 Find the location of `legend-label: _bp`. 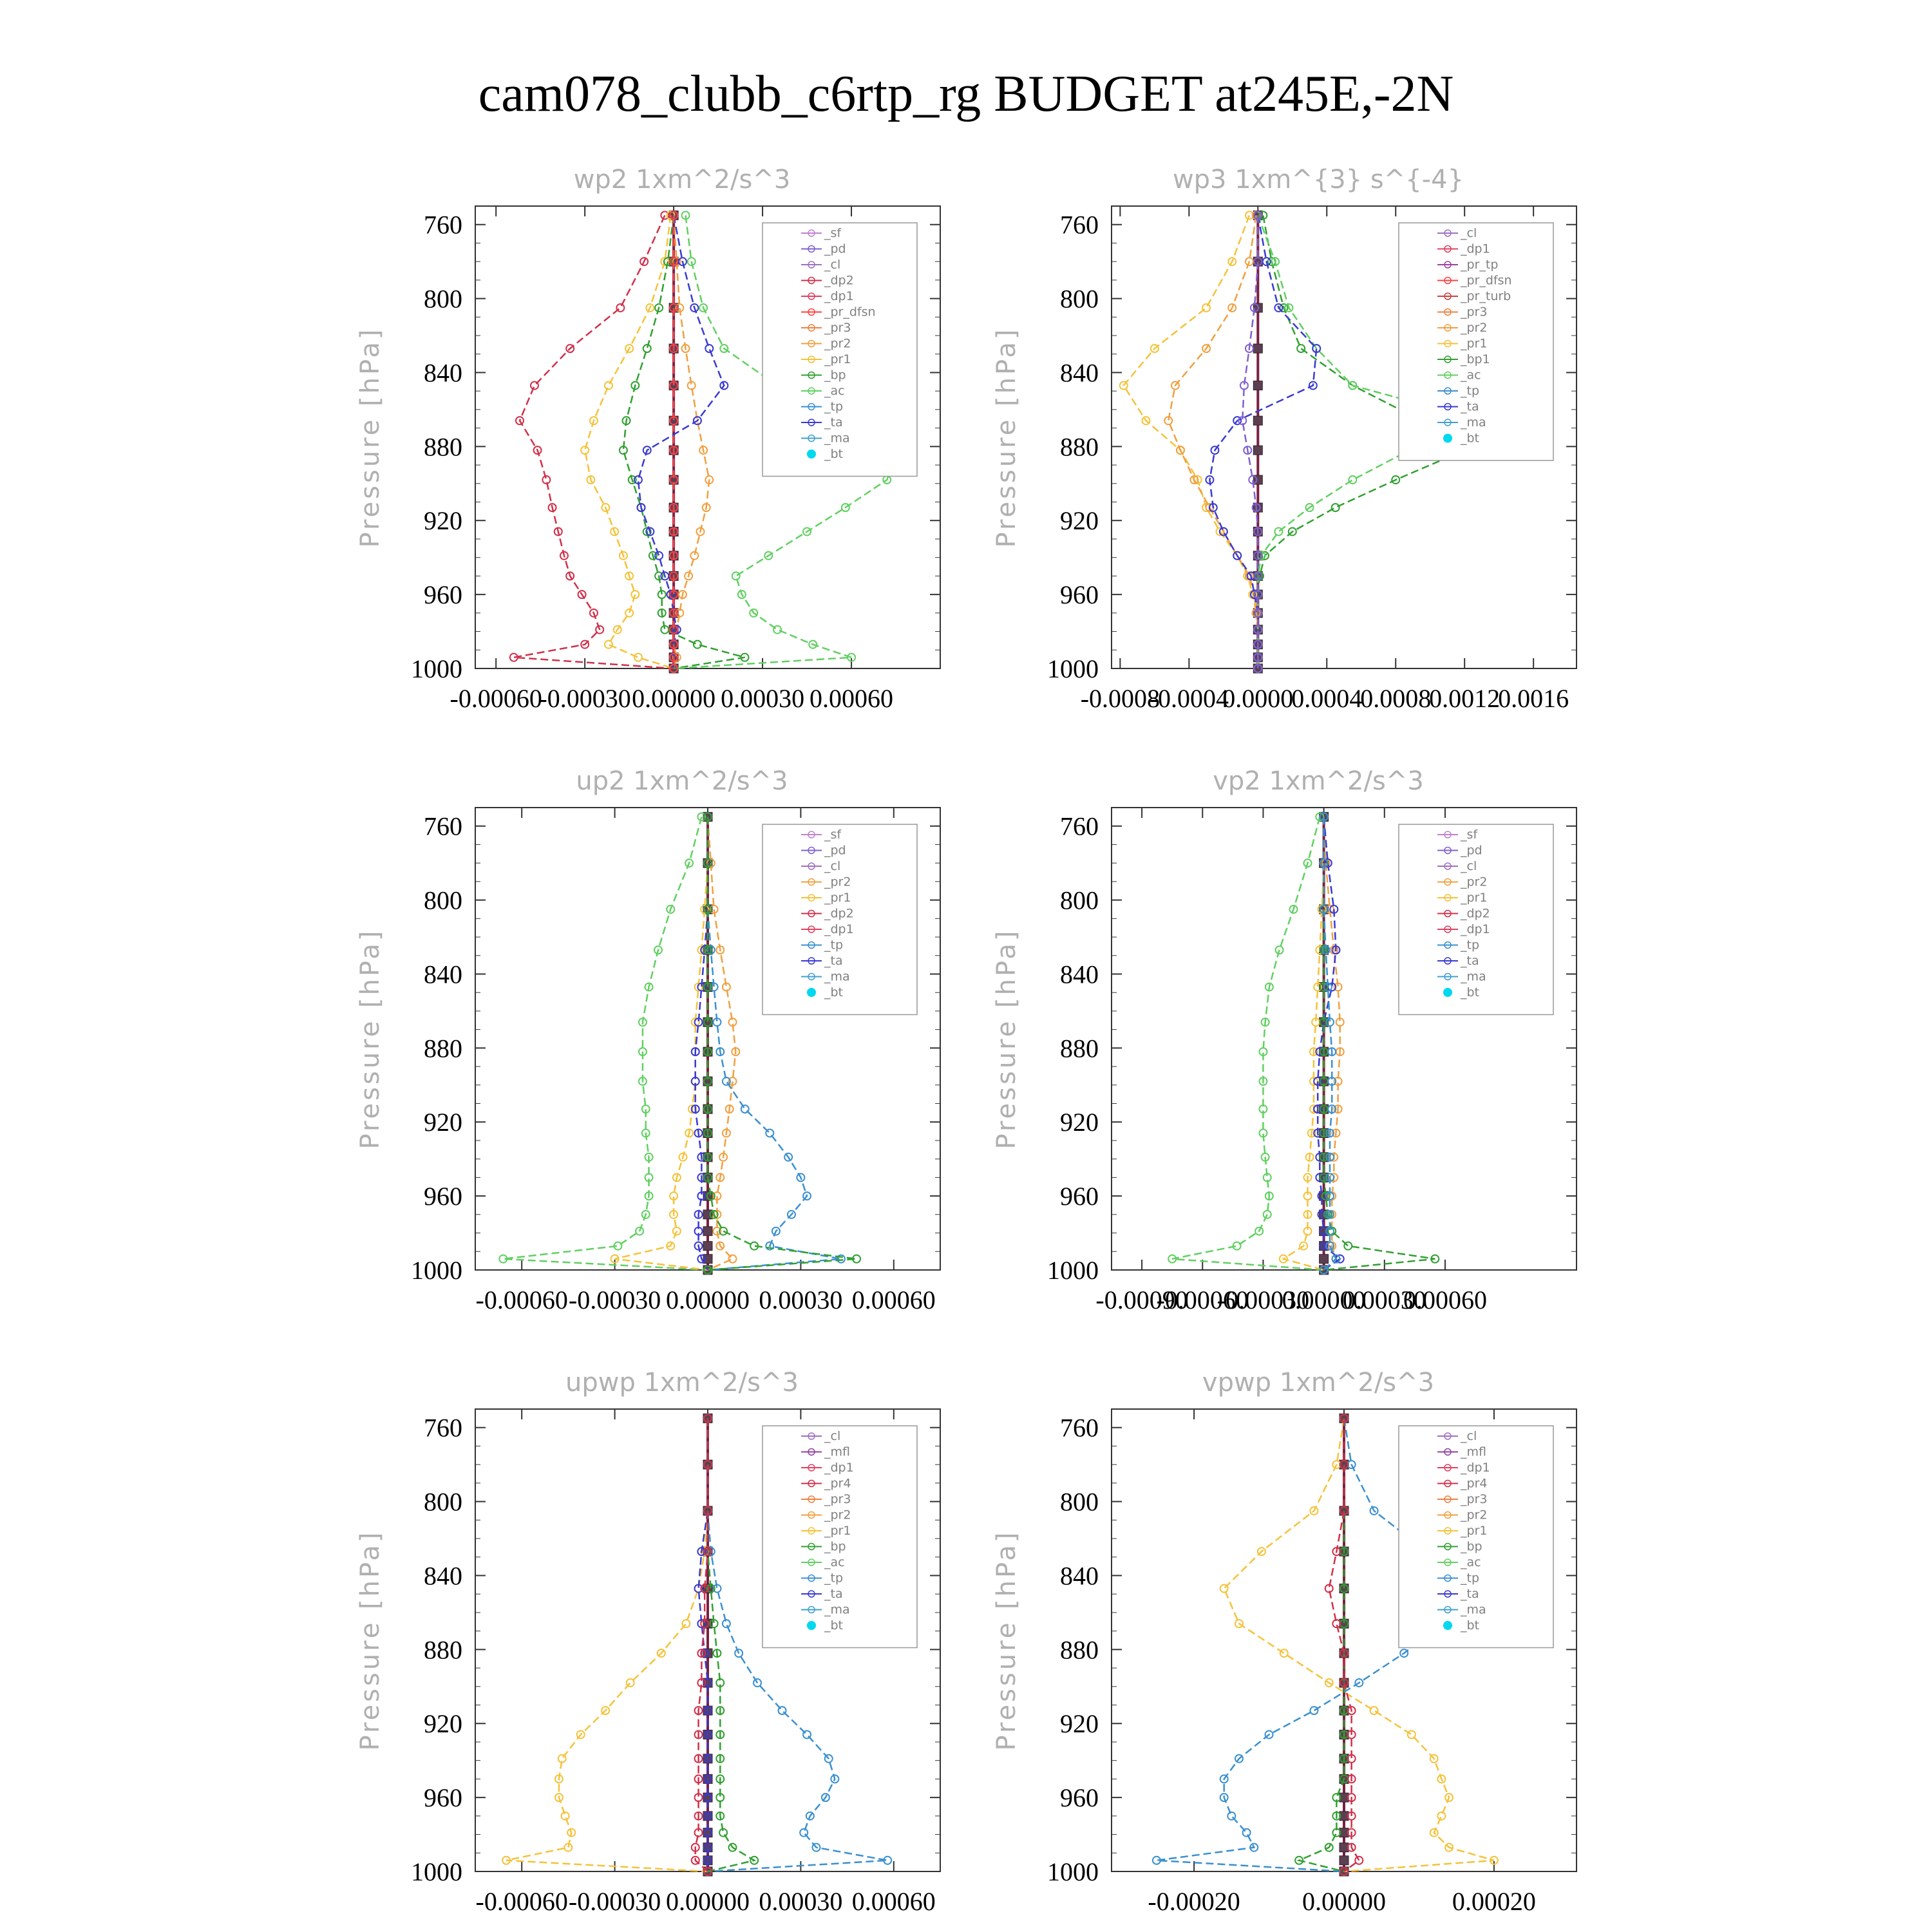

legend-label: _bp is located at coordinates (835, 1547).